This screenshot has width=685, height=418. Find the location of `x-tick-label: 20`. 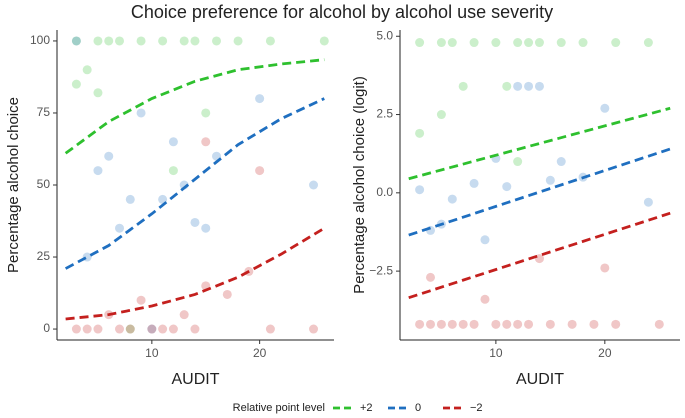

x-tick-label: 20 is located at coordinates (260, 353).